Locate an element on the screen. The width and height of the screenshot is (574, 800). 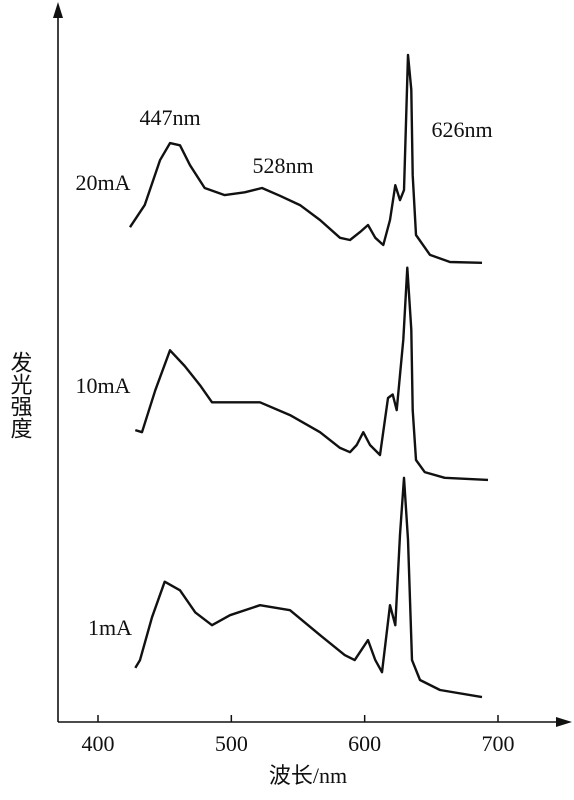
y-axis-label: 发光强度 is located at coordinates (20, 395).